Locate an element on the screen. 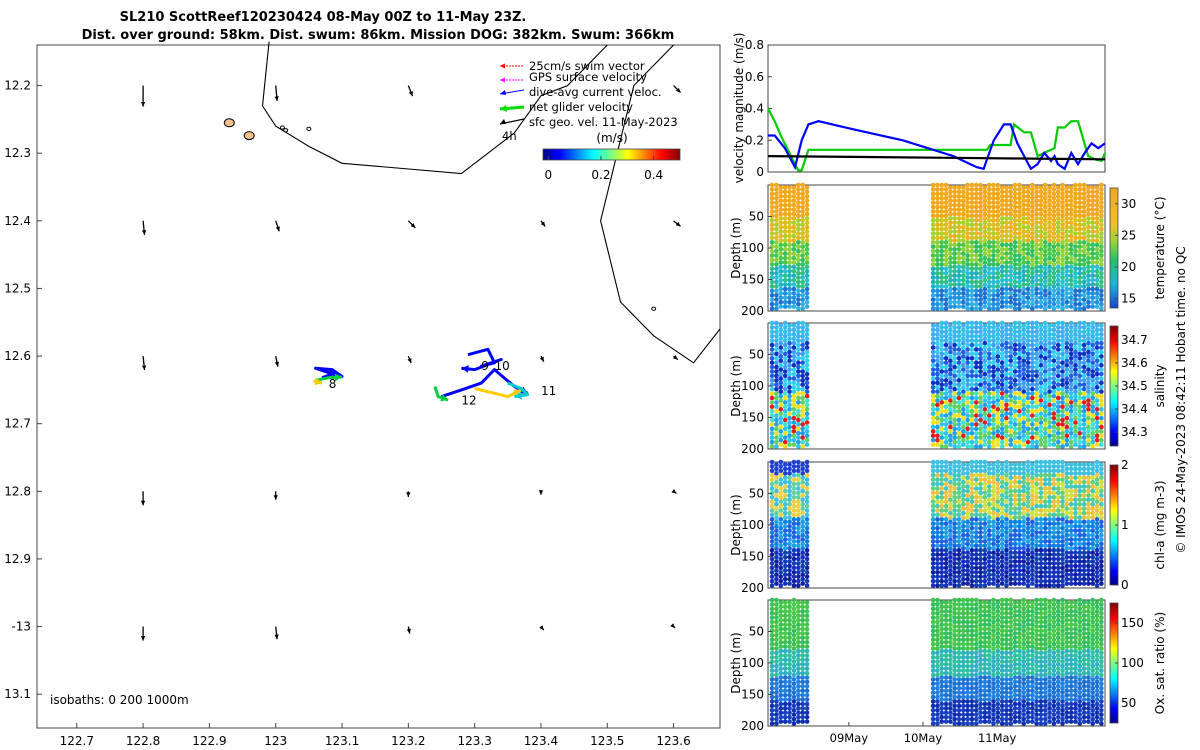  glider-track-arrowhead is located at coordinates (318, 381).